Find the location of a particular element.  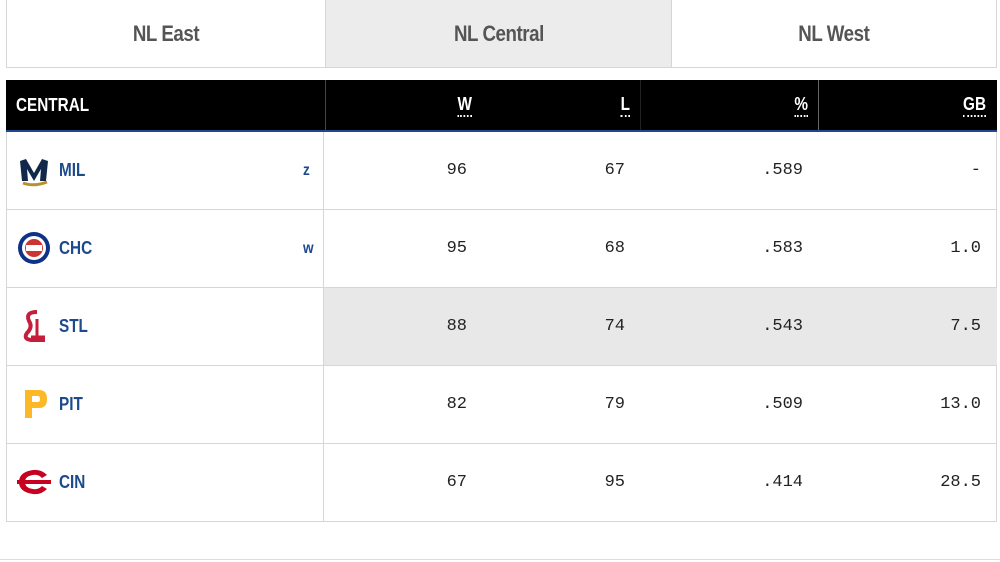

stat-cell-text: 13.0 is located at coordinates (960, 404).